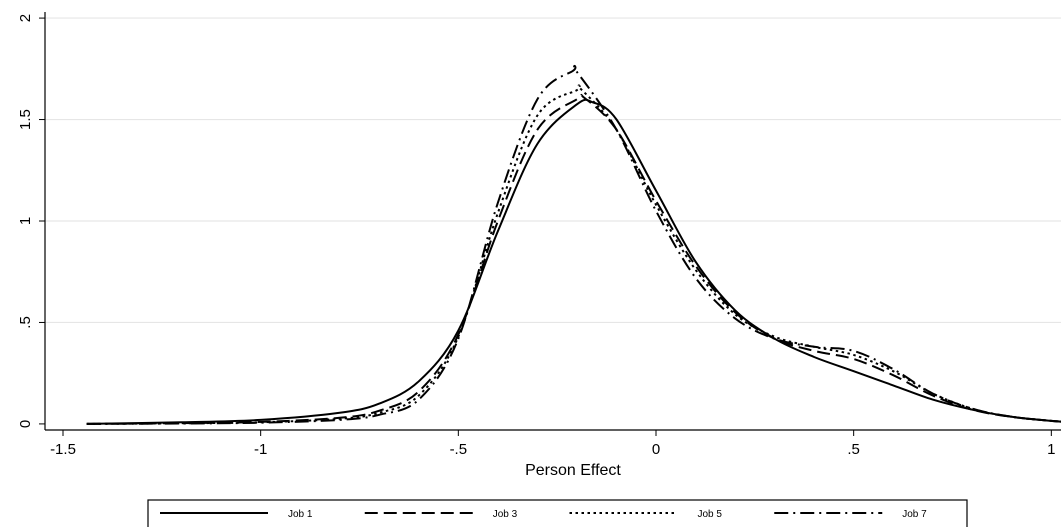 This screenshot has width=1061, height=527. I want to click on x-tick-label: -1, so click(260, 449).